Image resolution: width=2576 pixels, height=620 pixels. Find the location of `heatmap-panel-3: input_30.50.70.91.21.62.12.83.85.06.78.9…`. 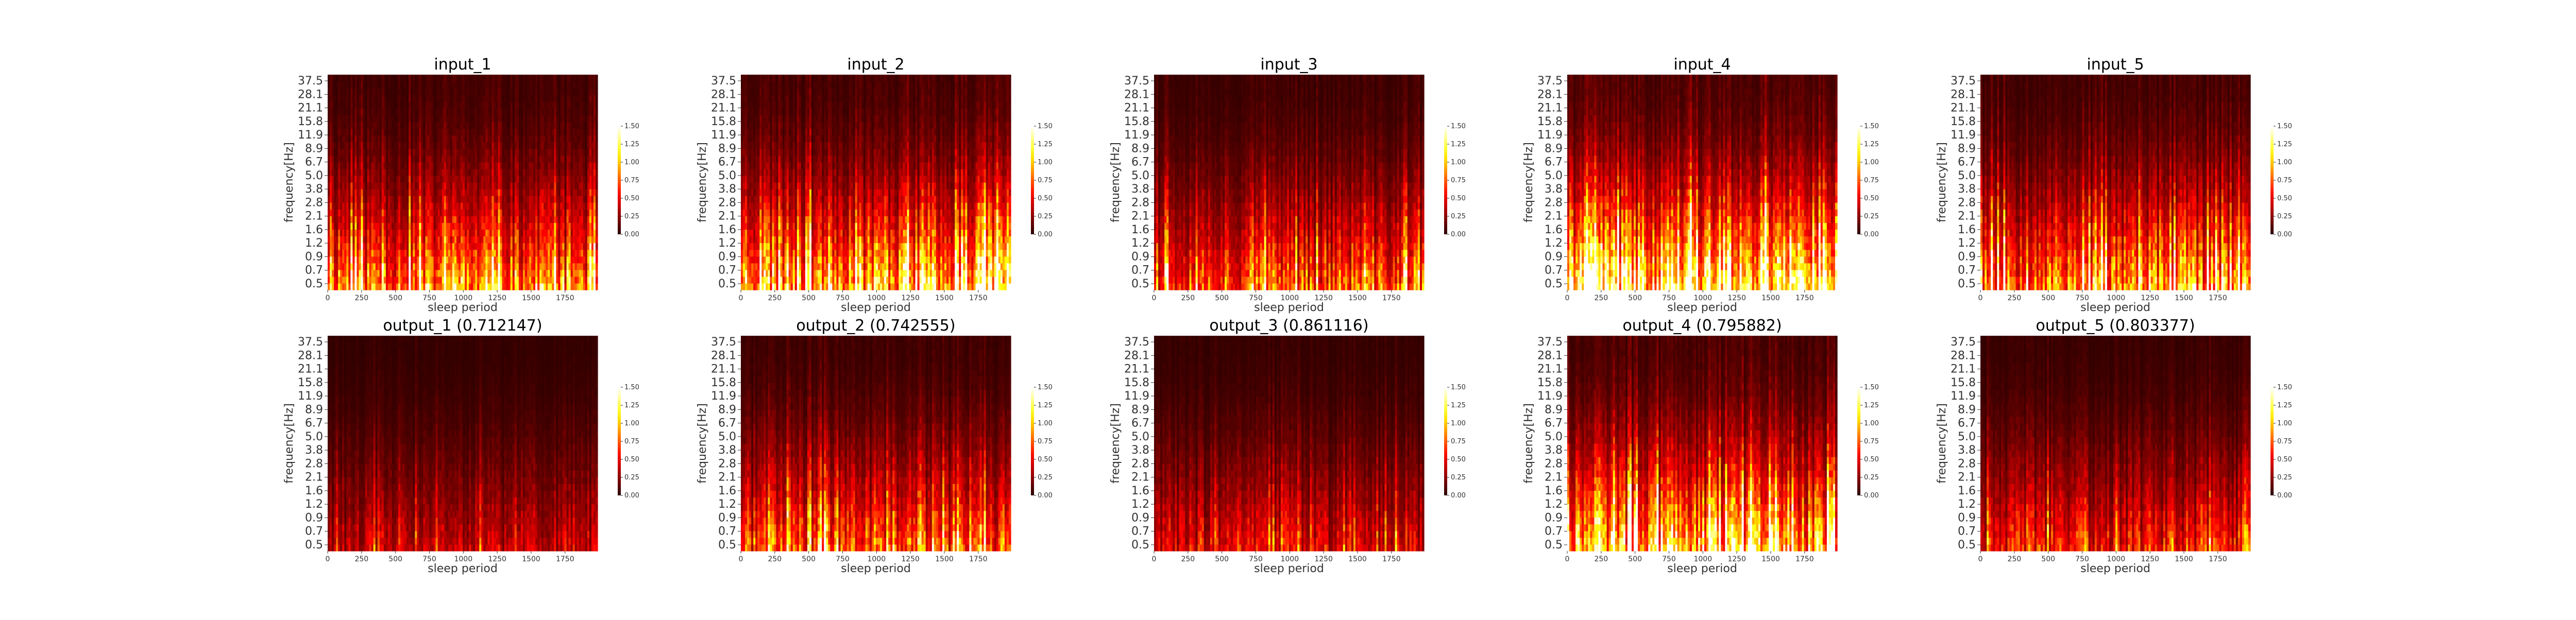

heatmap-panel-3: input_30.50.70.91.21.62.12.83.85.06.78.9… is located at coordinates (1287, 185).